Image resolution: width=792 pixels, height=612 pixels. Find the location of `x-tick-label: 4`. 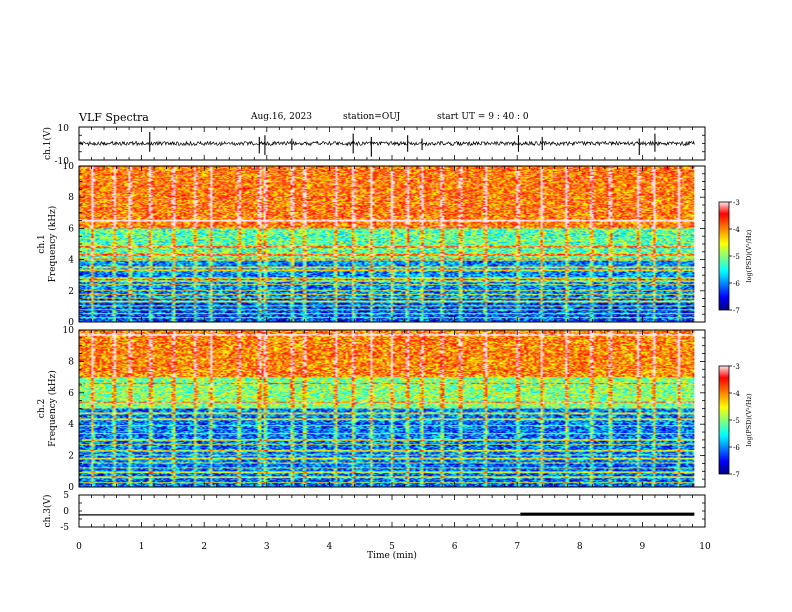

x-tick-label: 4 is located at coordinates (330, 547).